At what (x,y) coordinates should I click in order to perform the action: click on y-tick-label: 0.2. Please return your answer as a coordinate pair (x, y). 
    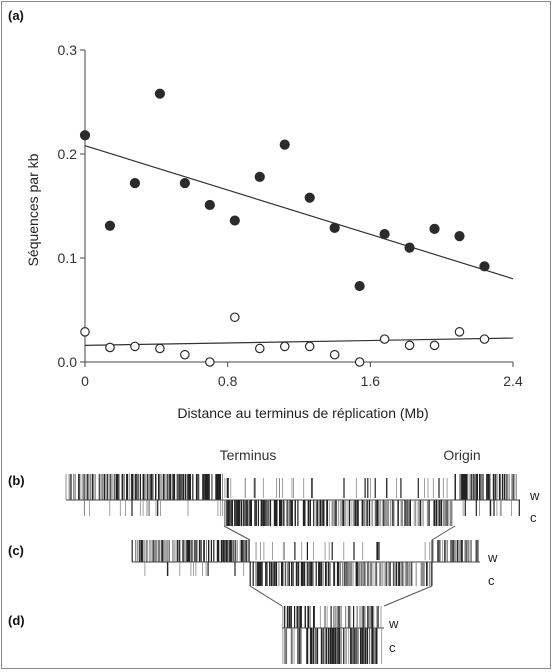
    Looking at the image, I should click on (68, 154).